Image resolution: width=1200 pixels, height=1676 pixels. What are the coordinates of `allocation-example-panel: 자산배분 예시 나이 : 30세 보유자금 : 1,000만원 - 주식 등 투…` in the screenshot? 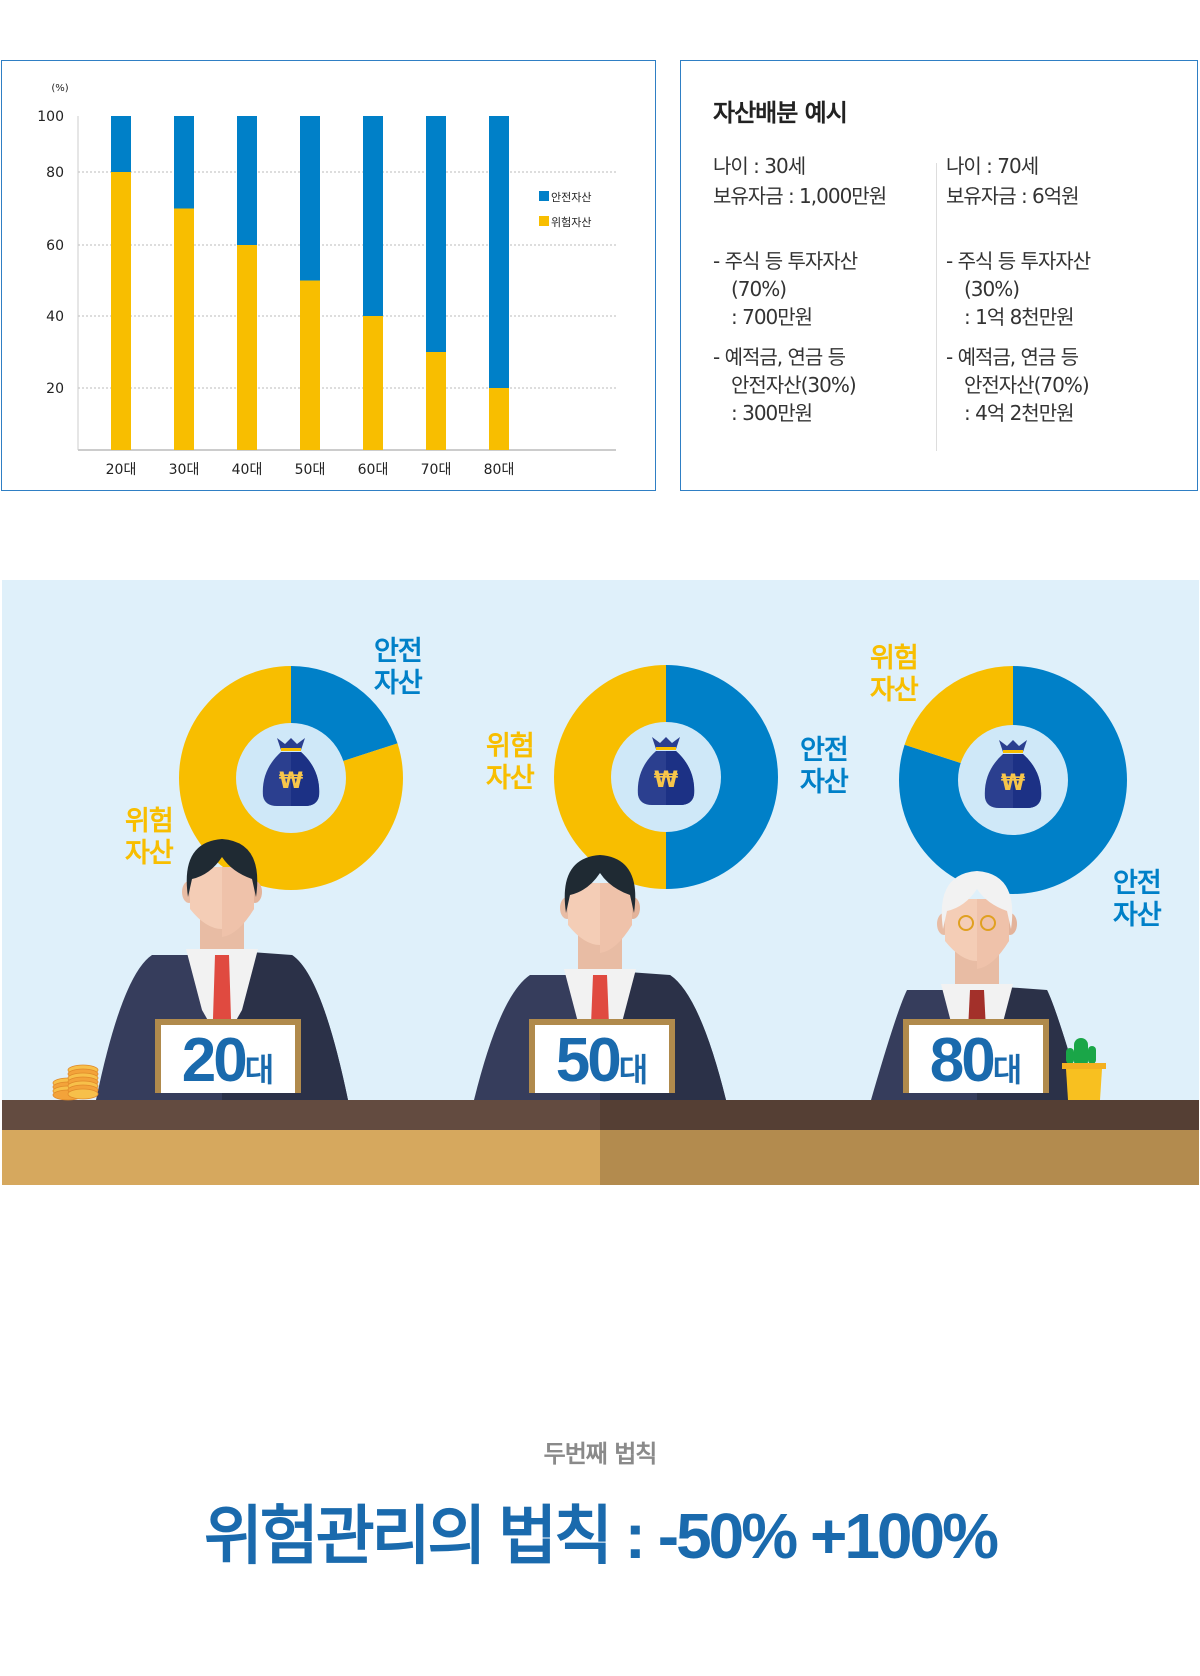 It's located at (939, 275).